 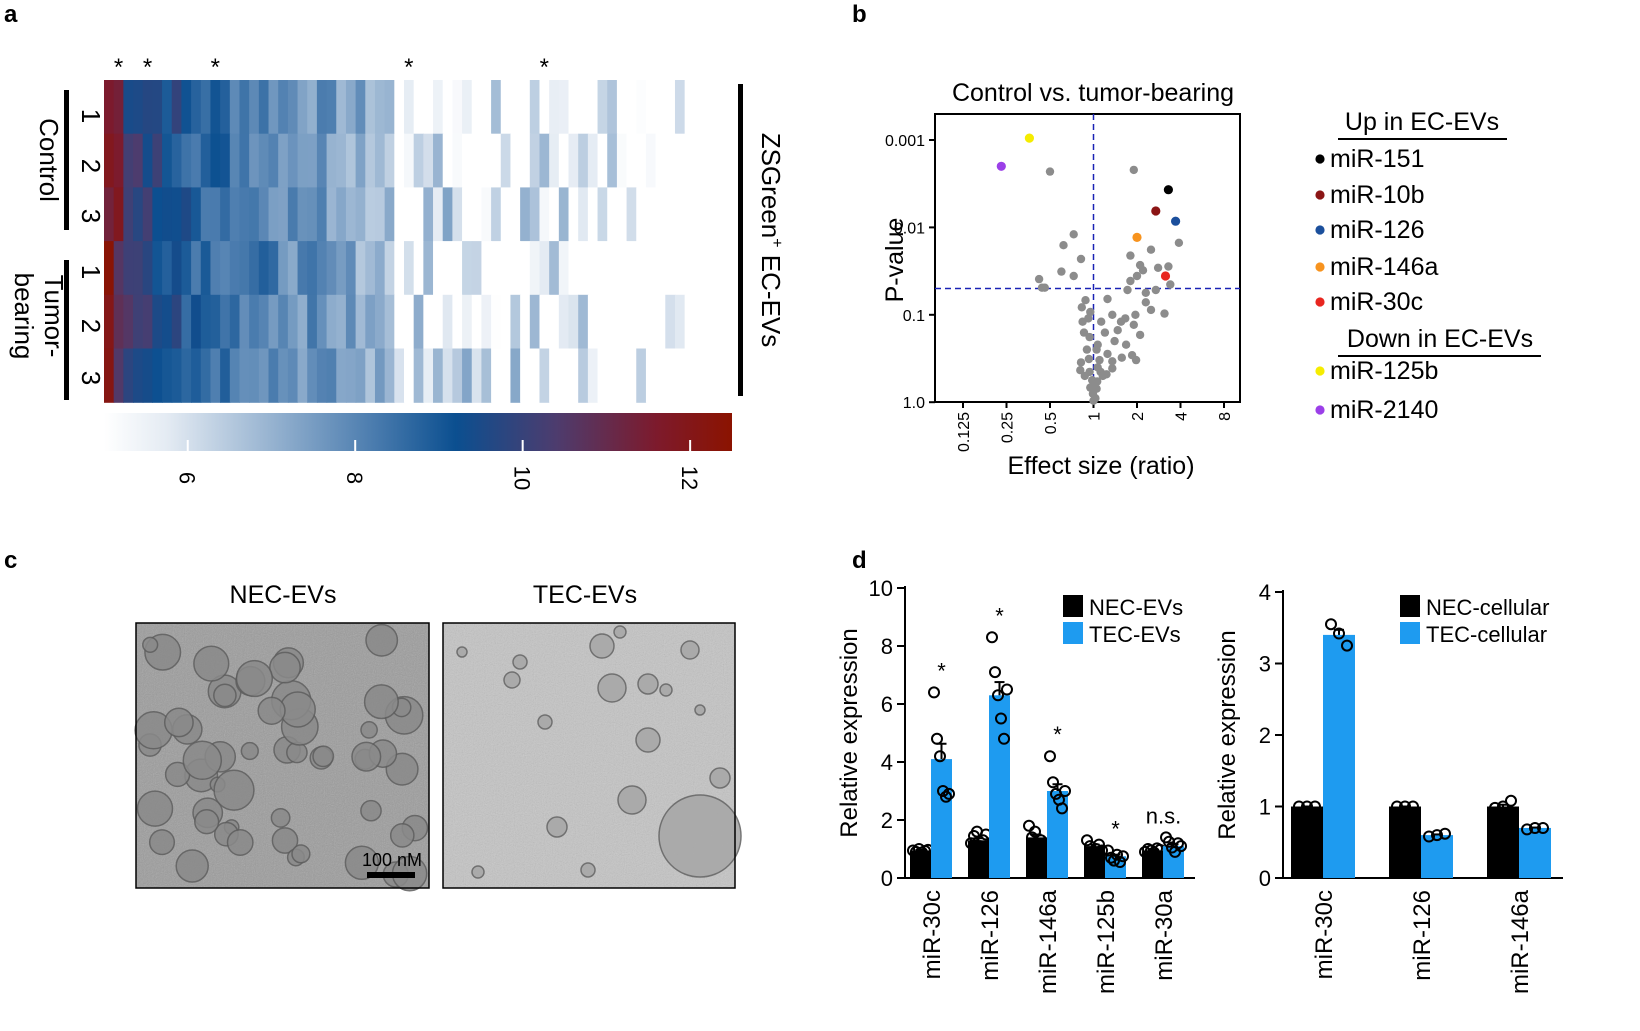 What do you see at coordinates (1265, 664) in the screenshot?
I see `y-tick-label: 3` at bounding box center [1265, 664].